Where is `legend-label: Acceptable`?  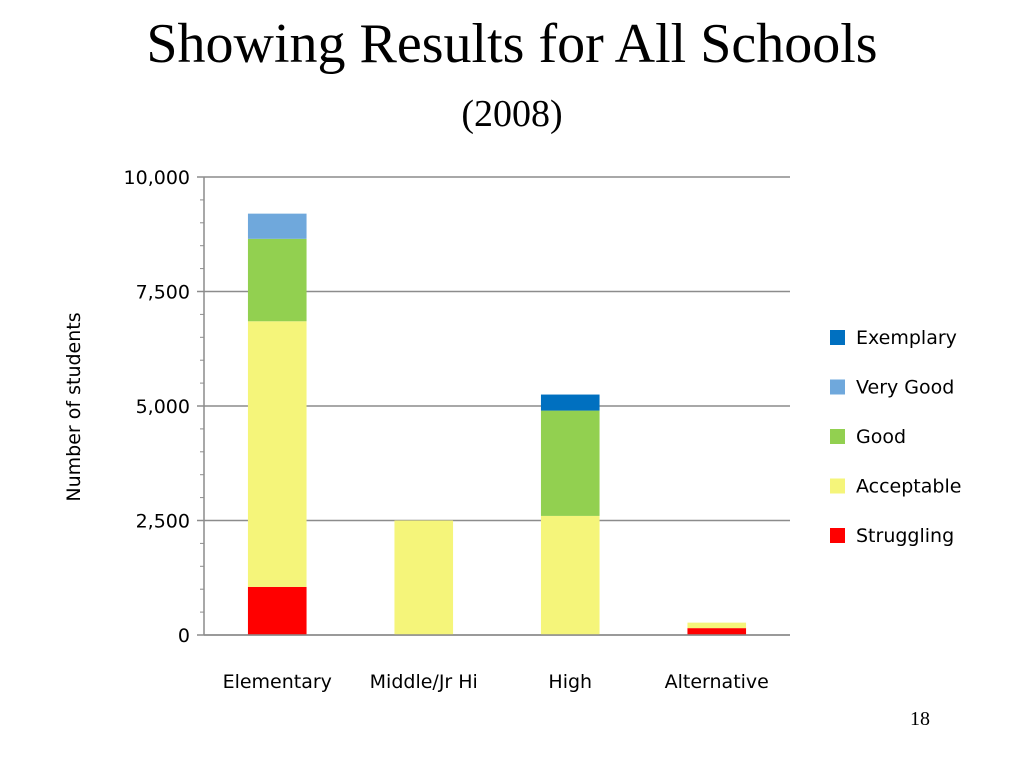 legend-label: Acceptable is located at coordinates (908, 487).